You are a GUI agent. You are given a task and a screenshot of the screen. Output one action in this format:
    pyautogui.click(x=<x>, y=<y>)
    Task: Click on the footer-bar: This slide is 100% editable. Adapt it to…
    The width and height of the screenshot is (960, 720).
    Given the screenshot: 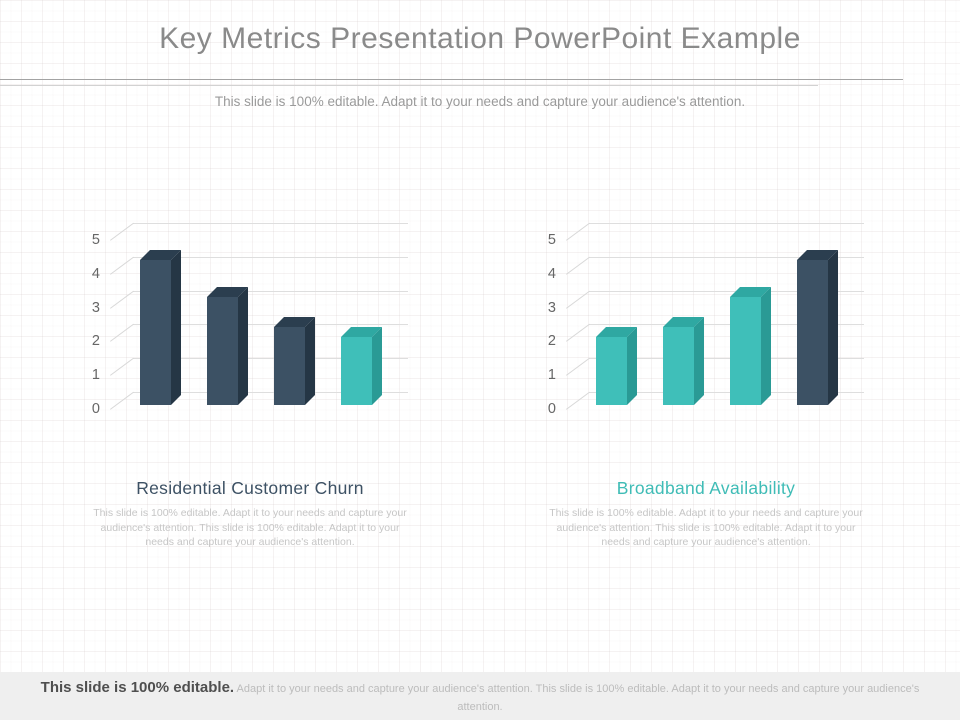 What is the action you would take?
    pyautogui.click(x=480, y=696)
    